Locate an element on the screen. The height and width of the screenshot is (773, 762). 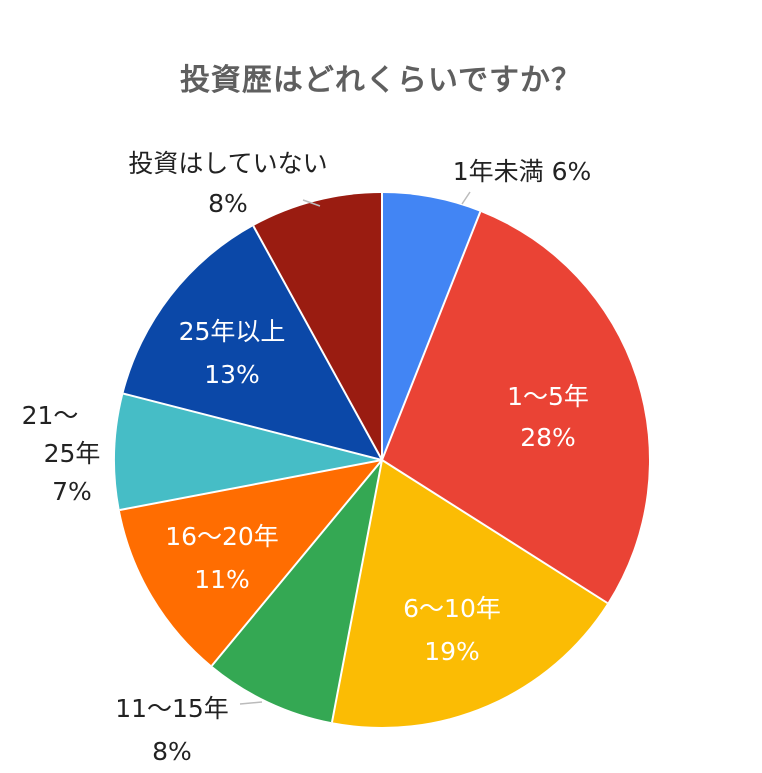
slice-percent-label: 7% is located at coordinates (72, 491).